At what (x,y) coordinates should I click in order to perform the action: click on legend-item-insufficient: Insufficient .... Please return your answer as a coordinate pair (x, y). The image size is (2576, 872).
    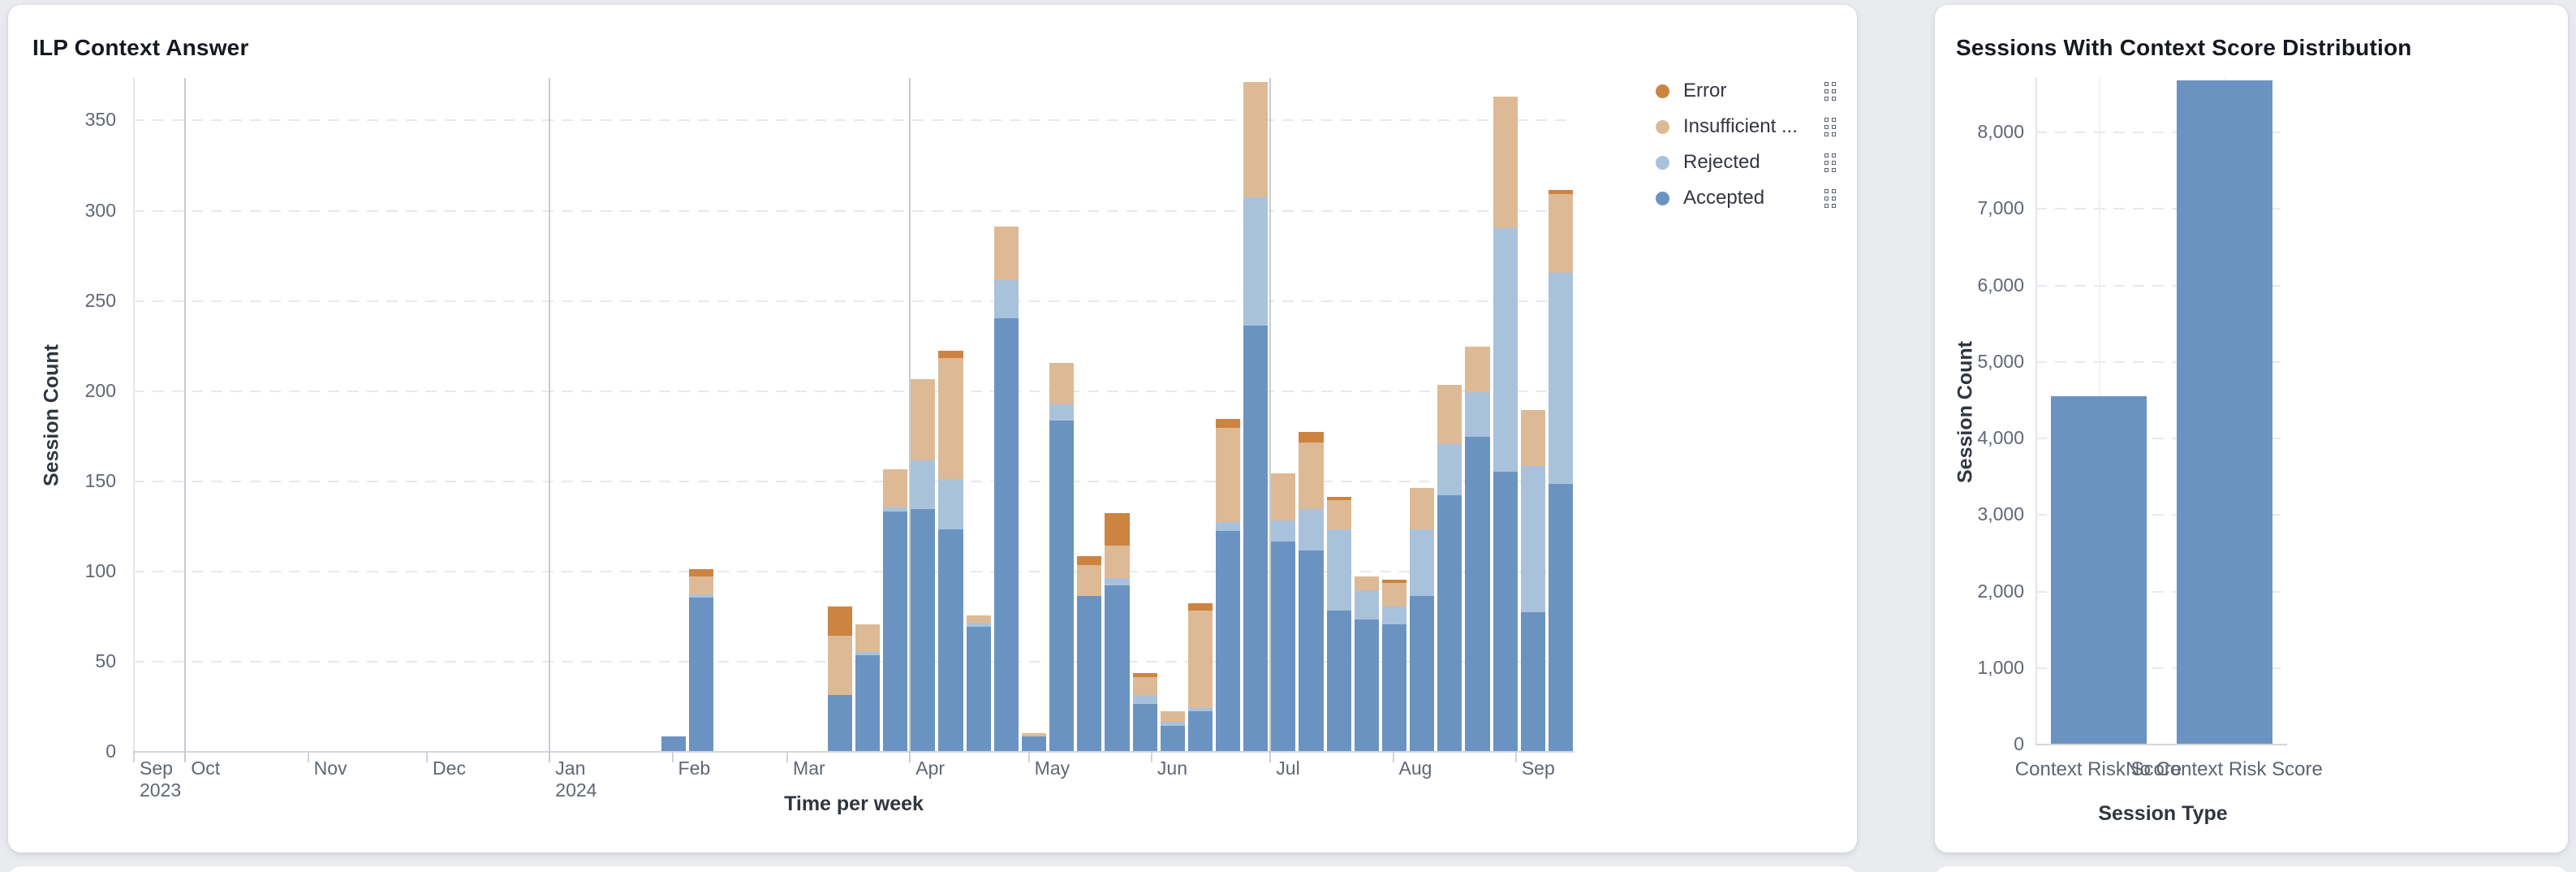
    Looking at the image, I should click on (1746, 127).